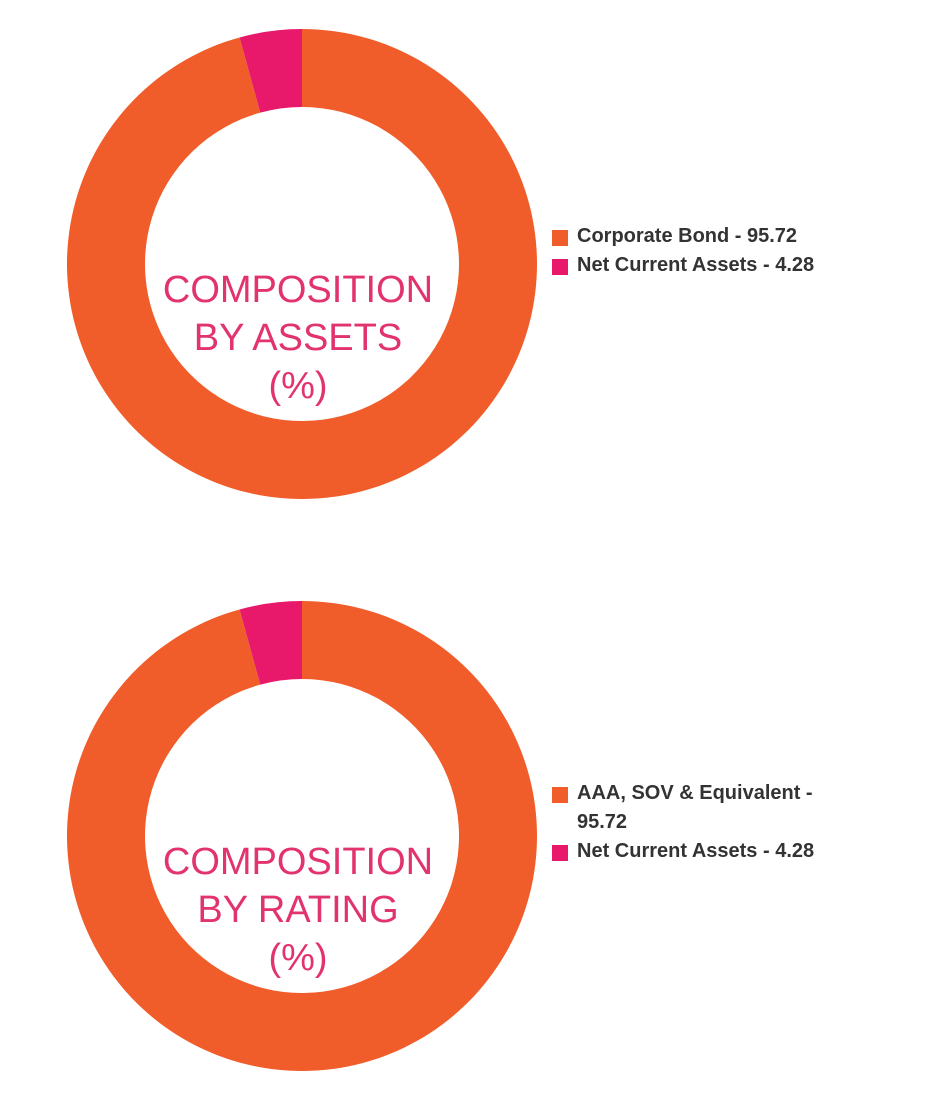  I want to click on legend-label: Corporate Bond - 95.72, so click(687, 236).